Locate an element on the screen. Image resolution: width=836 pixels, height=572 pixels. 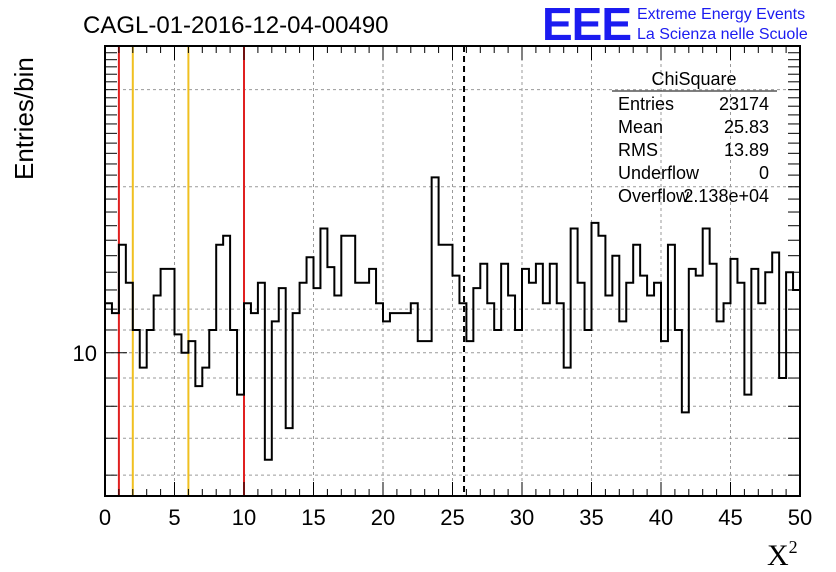
x-tick-labels: 0 5 10 15 20 25 30 35 40 45 50 is located at coordinates (455, 517).